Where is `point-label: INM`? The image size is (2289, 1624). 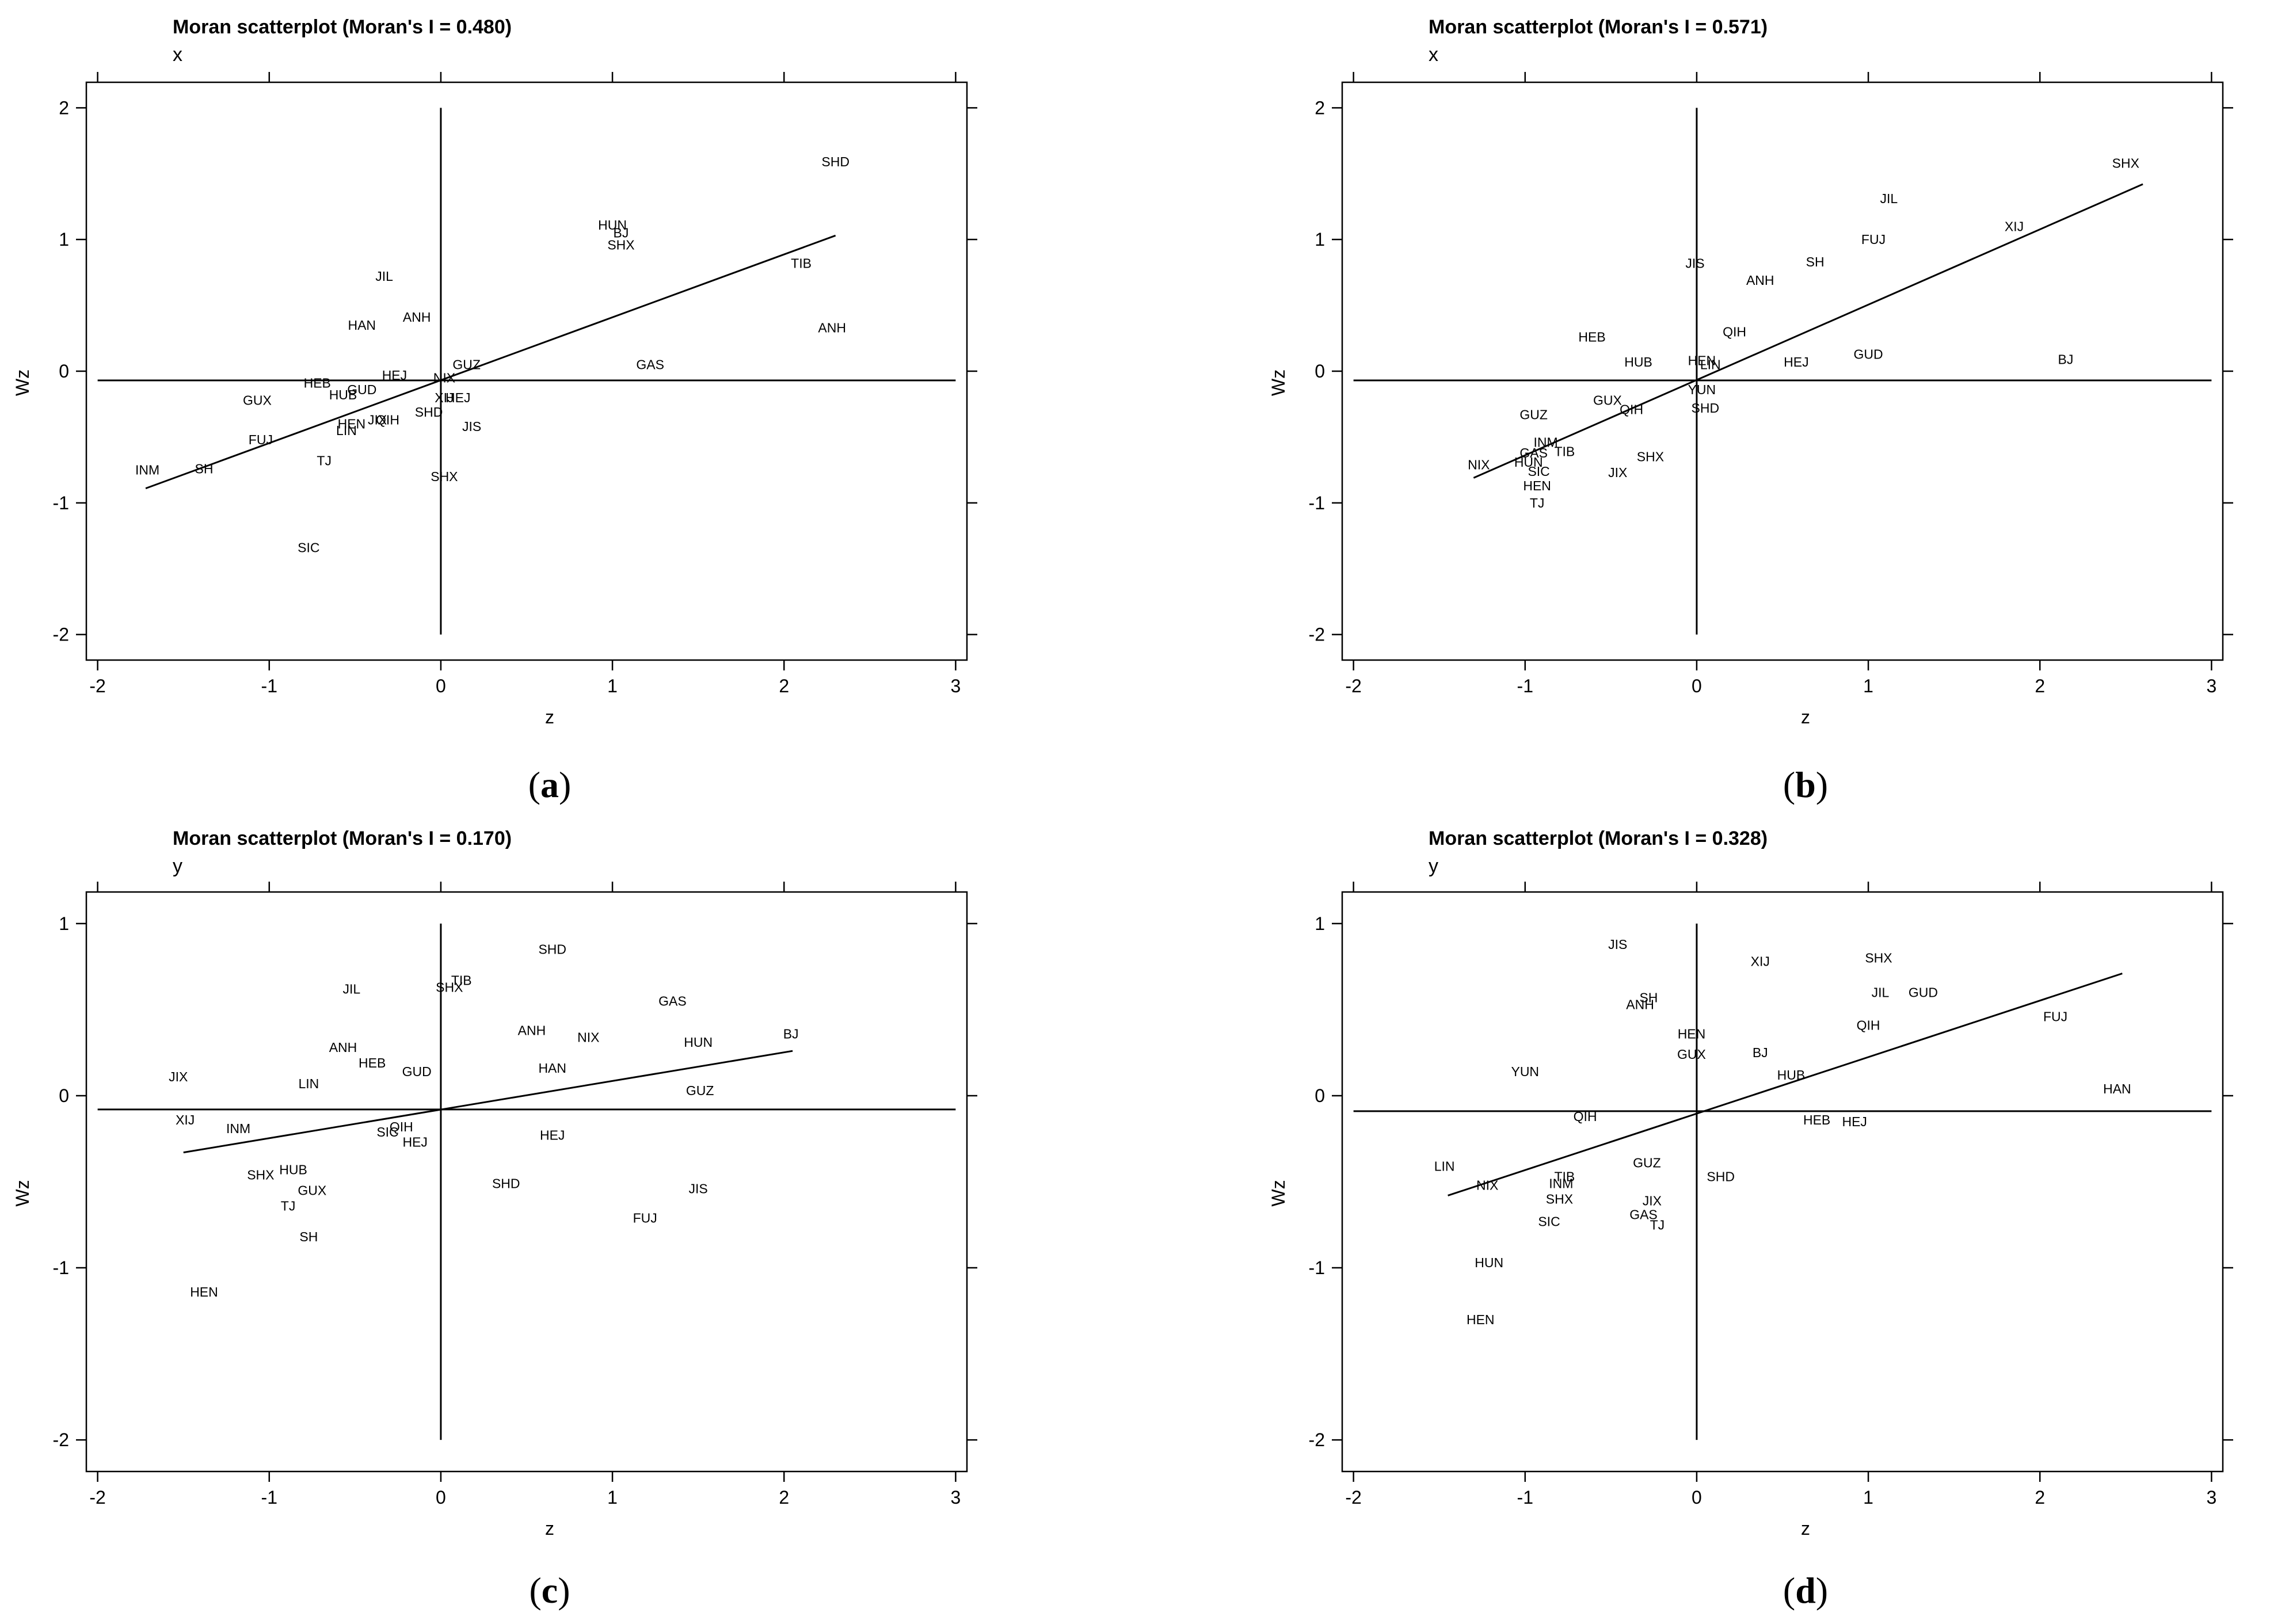 point-label: INM is located at coordinates (238, 1128).